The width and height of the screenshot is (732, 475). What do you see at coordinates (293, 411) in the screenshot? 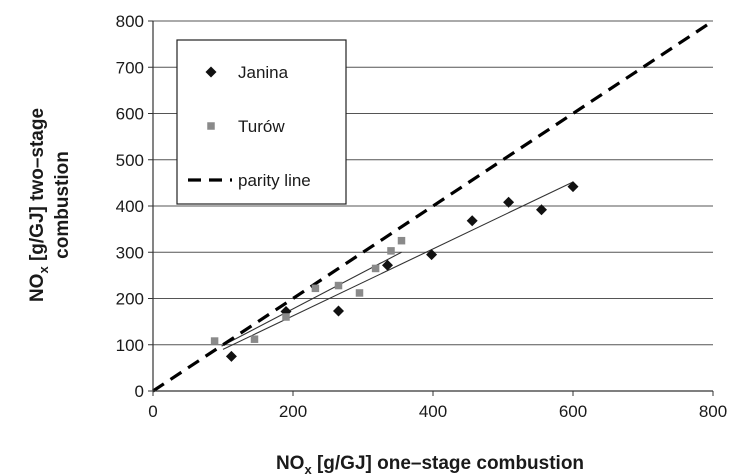
I see `x-tick-label: 200` at bounding box center [293, 411].